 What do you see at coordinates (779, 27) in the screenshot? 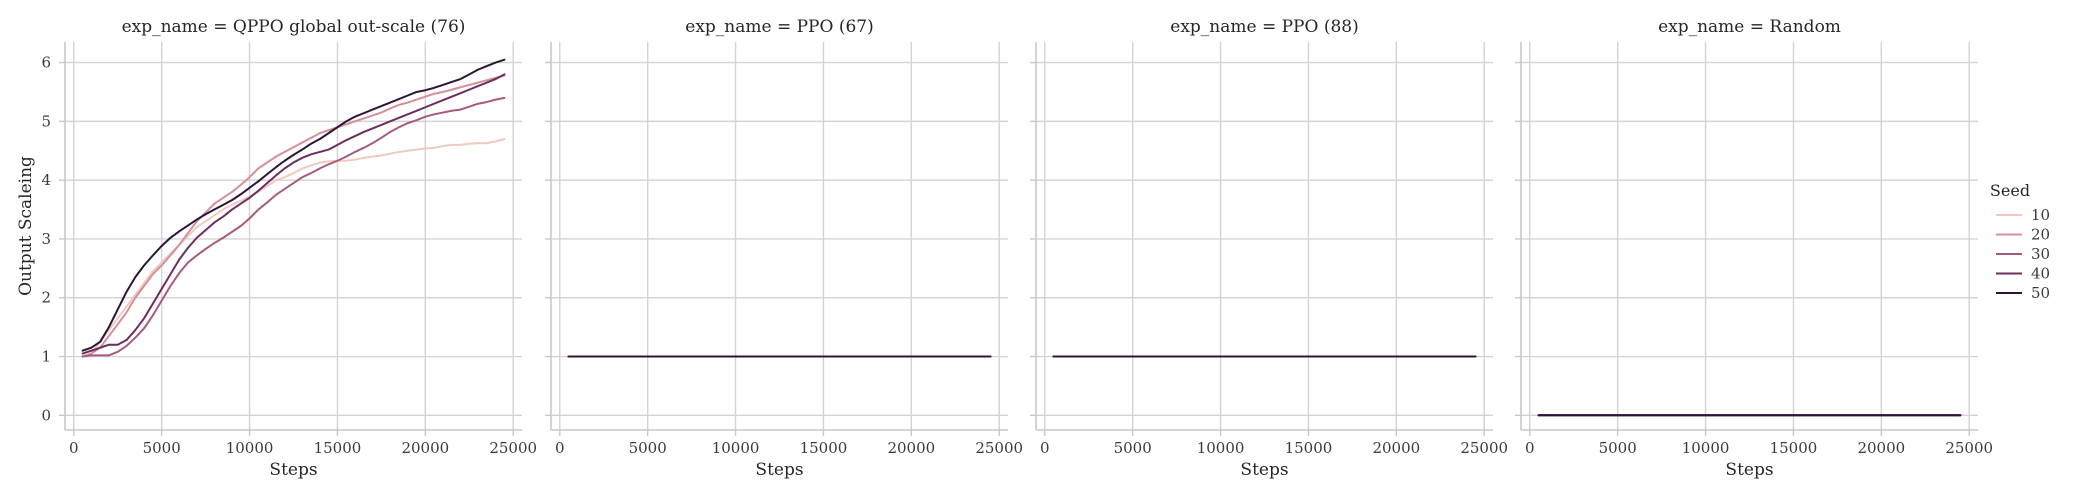
I see `panel-title: exp_name = PPO (67)` at bounding box center [779, 27].